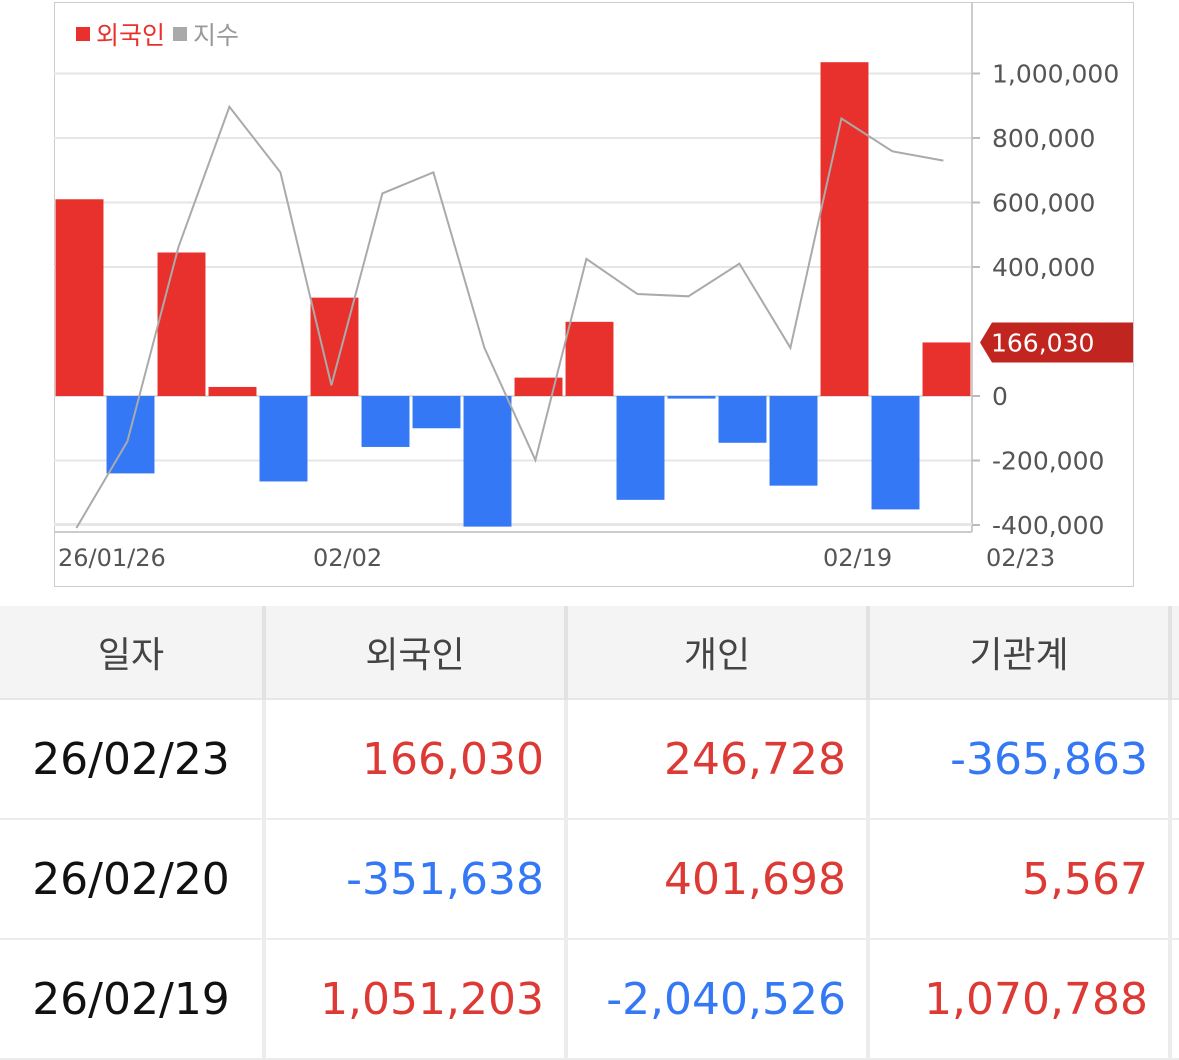  I want to click on chart-legend: 외국인 지수, so click(161, 34).